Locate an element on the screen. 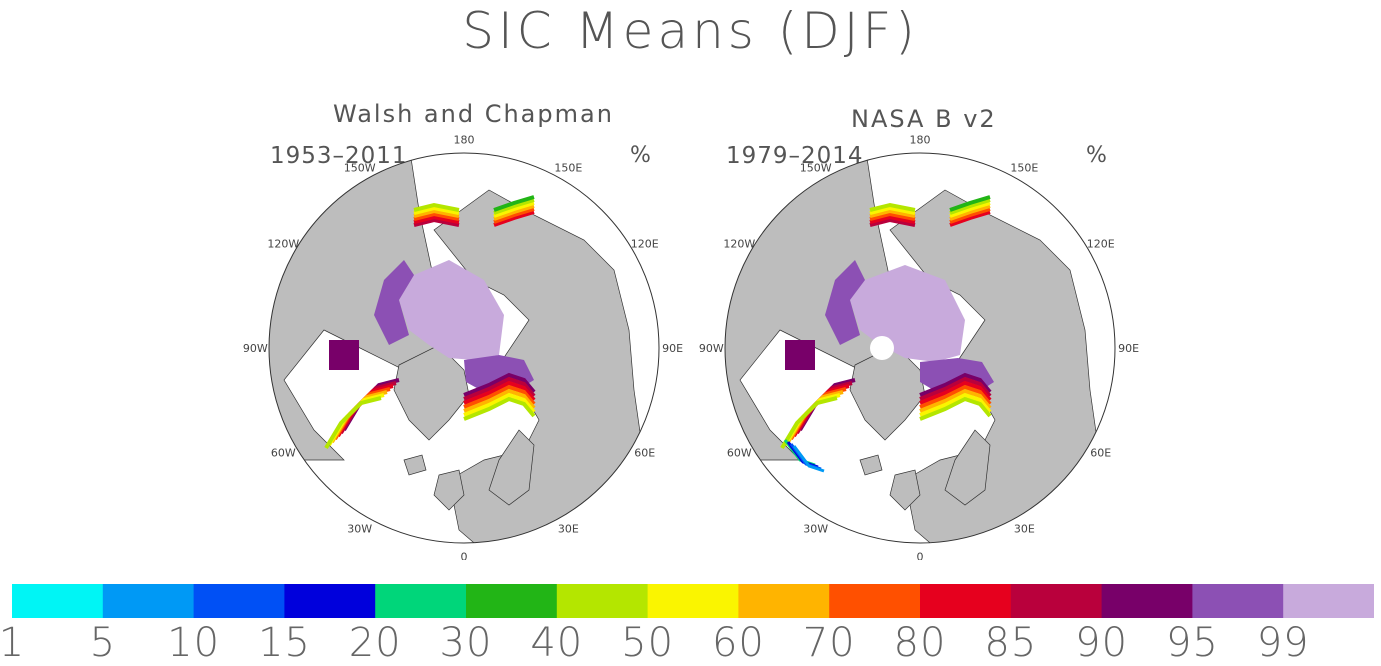 The width and height of the screenshot is (1381, 666). longitude-label: 30W is located at coordinates (359, 529).